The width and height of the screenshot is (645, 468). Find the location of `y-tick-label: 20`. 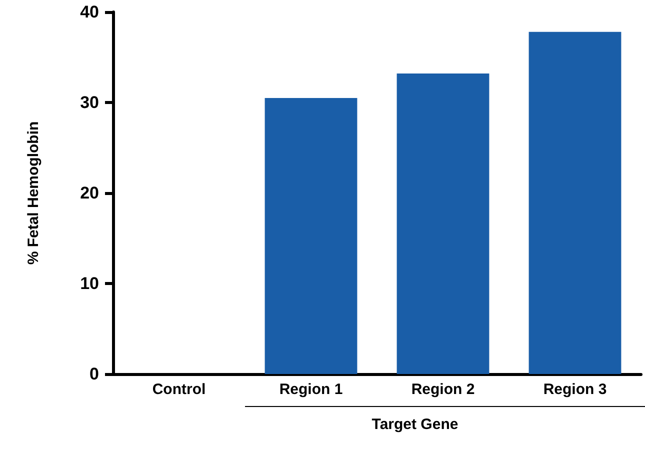

y-tick-label: 20 is located at coordinates (89, 193).